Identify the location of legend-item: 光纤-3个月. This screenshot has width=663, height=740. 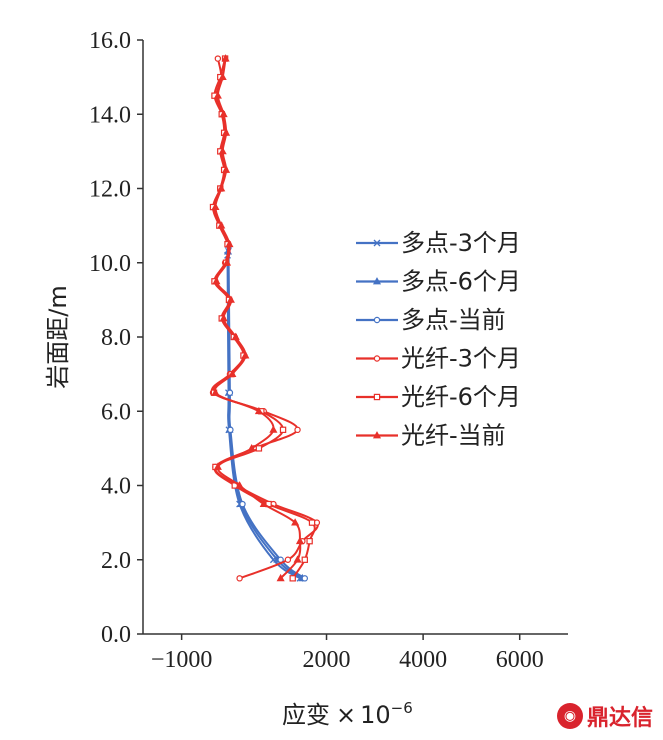
(438, 359).